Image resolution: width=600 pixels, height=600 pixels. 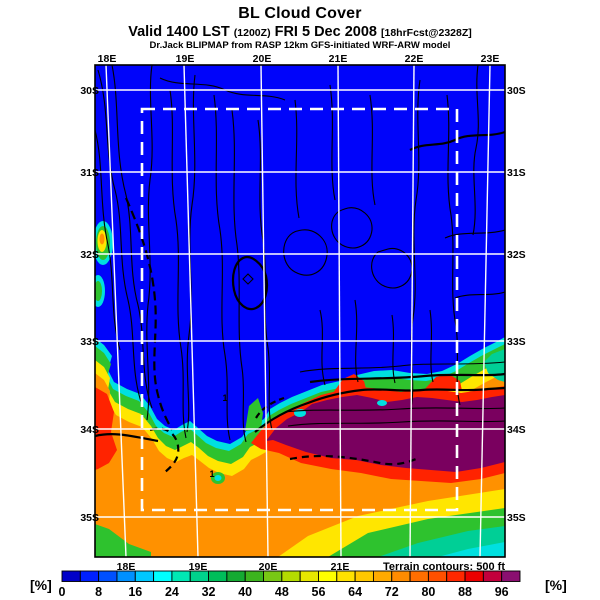 I want to click on lon-label-top: 21E, so click(x=338, y=59).